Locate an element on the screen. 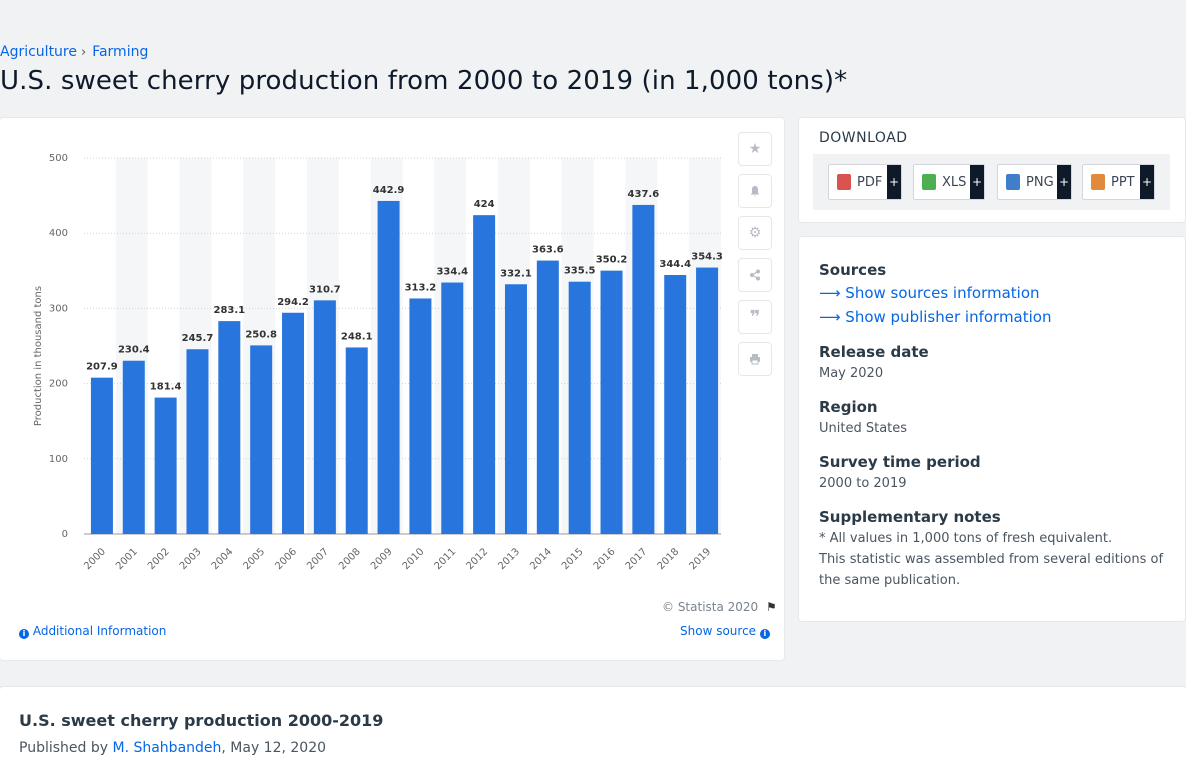 The image size is (1186, 760). data-label-2003: 245.7 is located at coordinates (198, 338).